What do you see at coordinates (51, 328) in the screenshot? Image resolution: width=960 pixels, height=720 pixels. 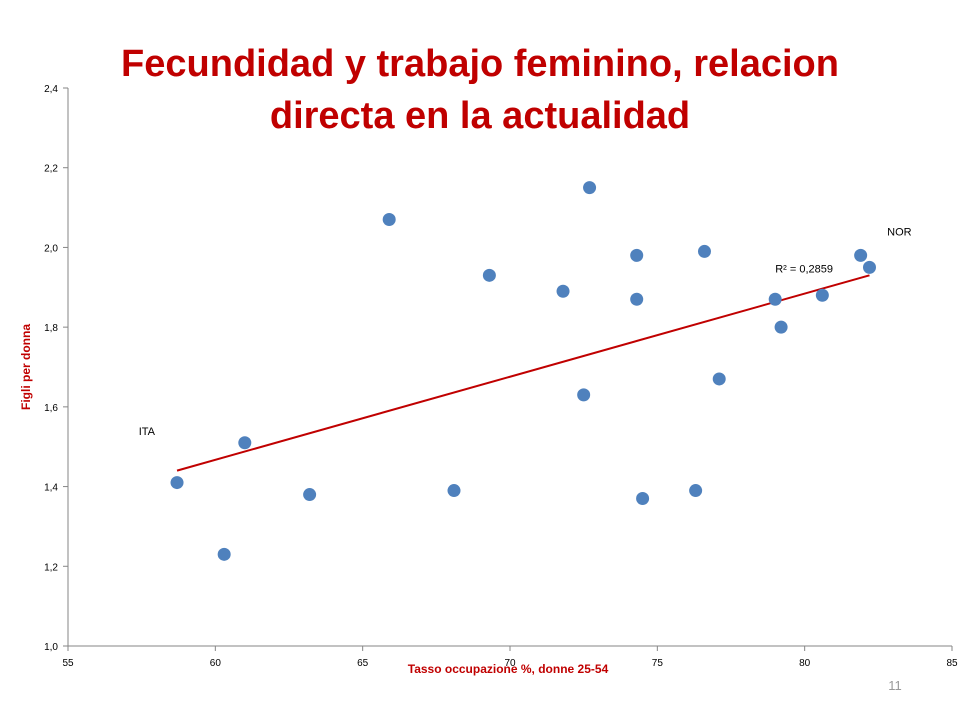 I see `y-tick-label: 1,8` at bounding box center [51, 328].